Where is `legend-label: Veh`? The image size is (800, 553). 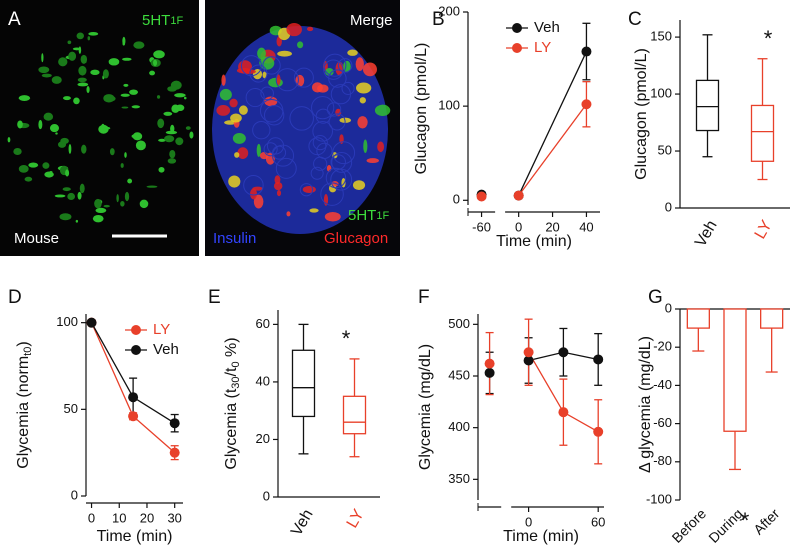 legend-label: Veh is located at coordinates (166, 349).